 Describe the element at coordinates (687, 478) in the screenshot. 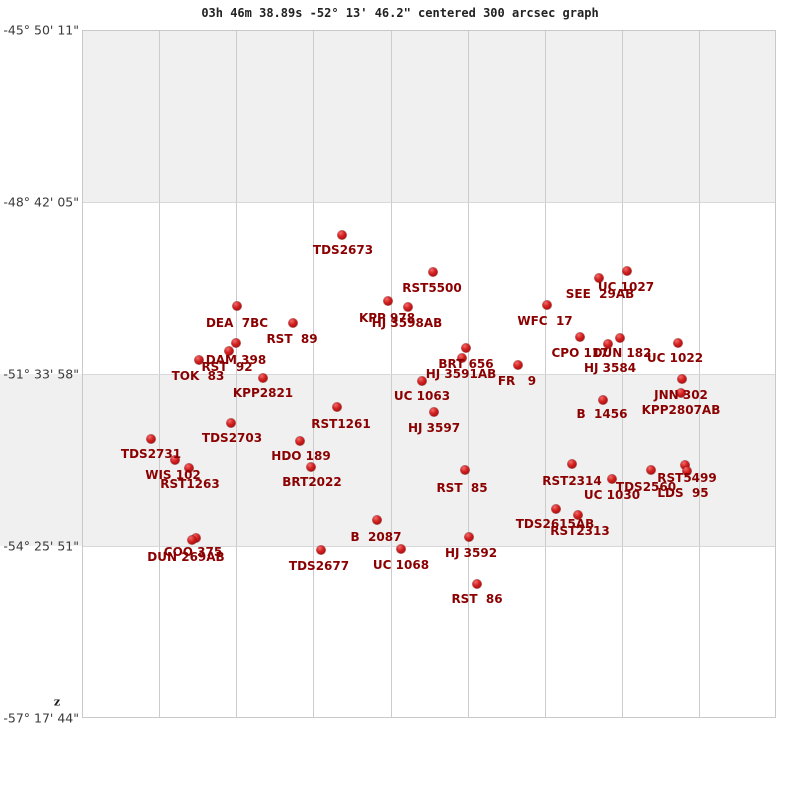

I see `star-label: RST5499` at that location.